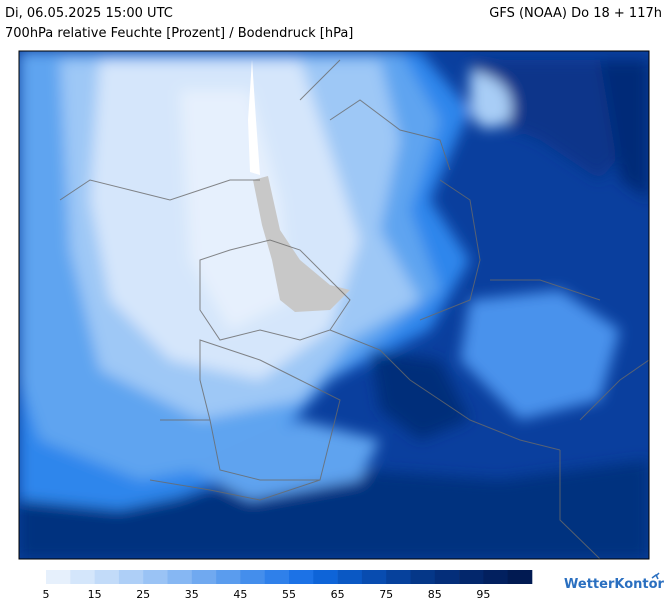 The image size is (669, 600). I want to click on legend-label: 5, so click(46, 594).